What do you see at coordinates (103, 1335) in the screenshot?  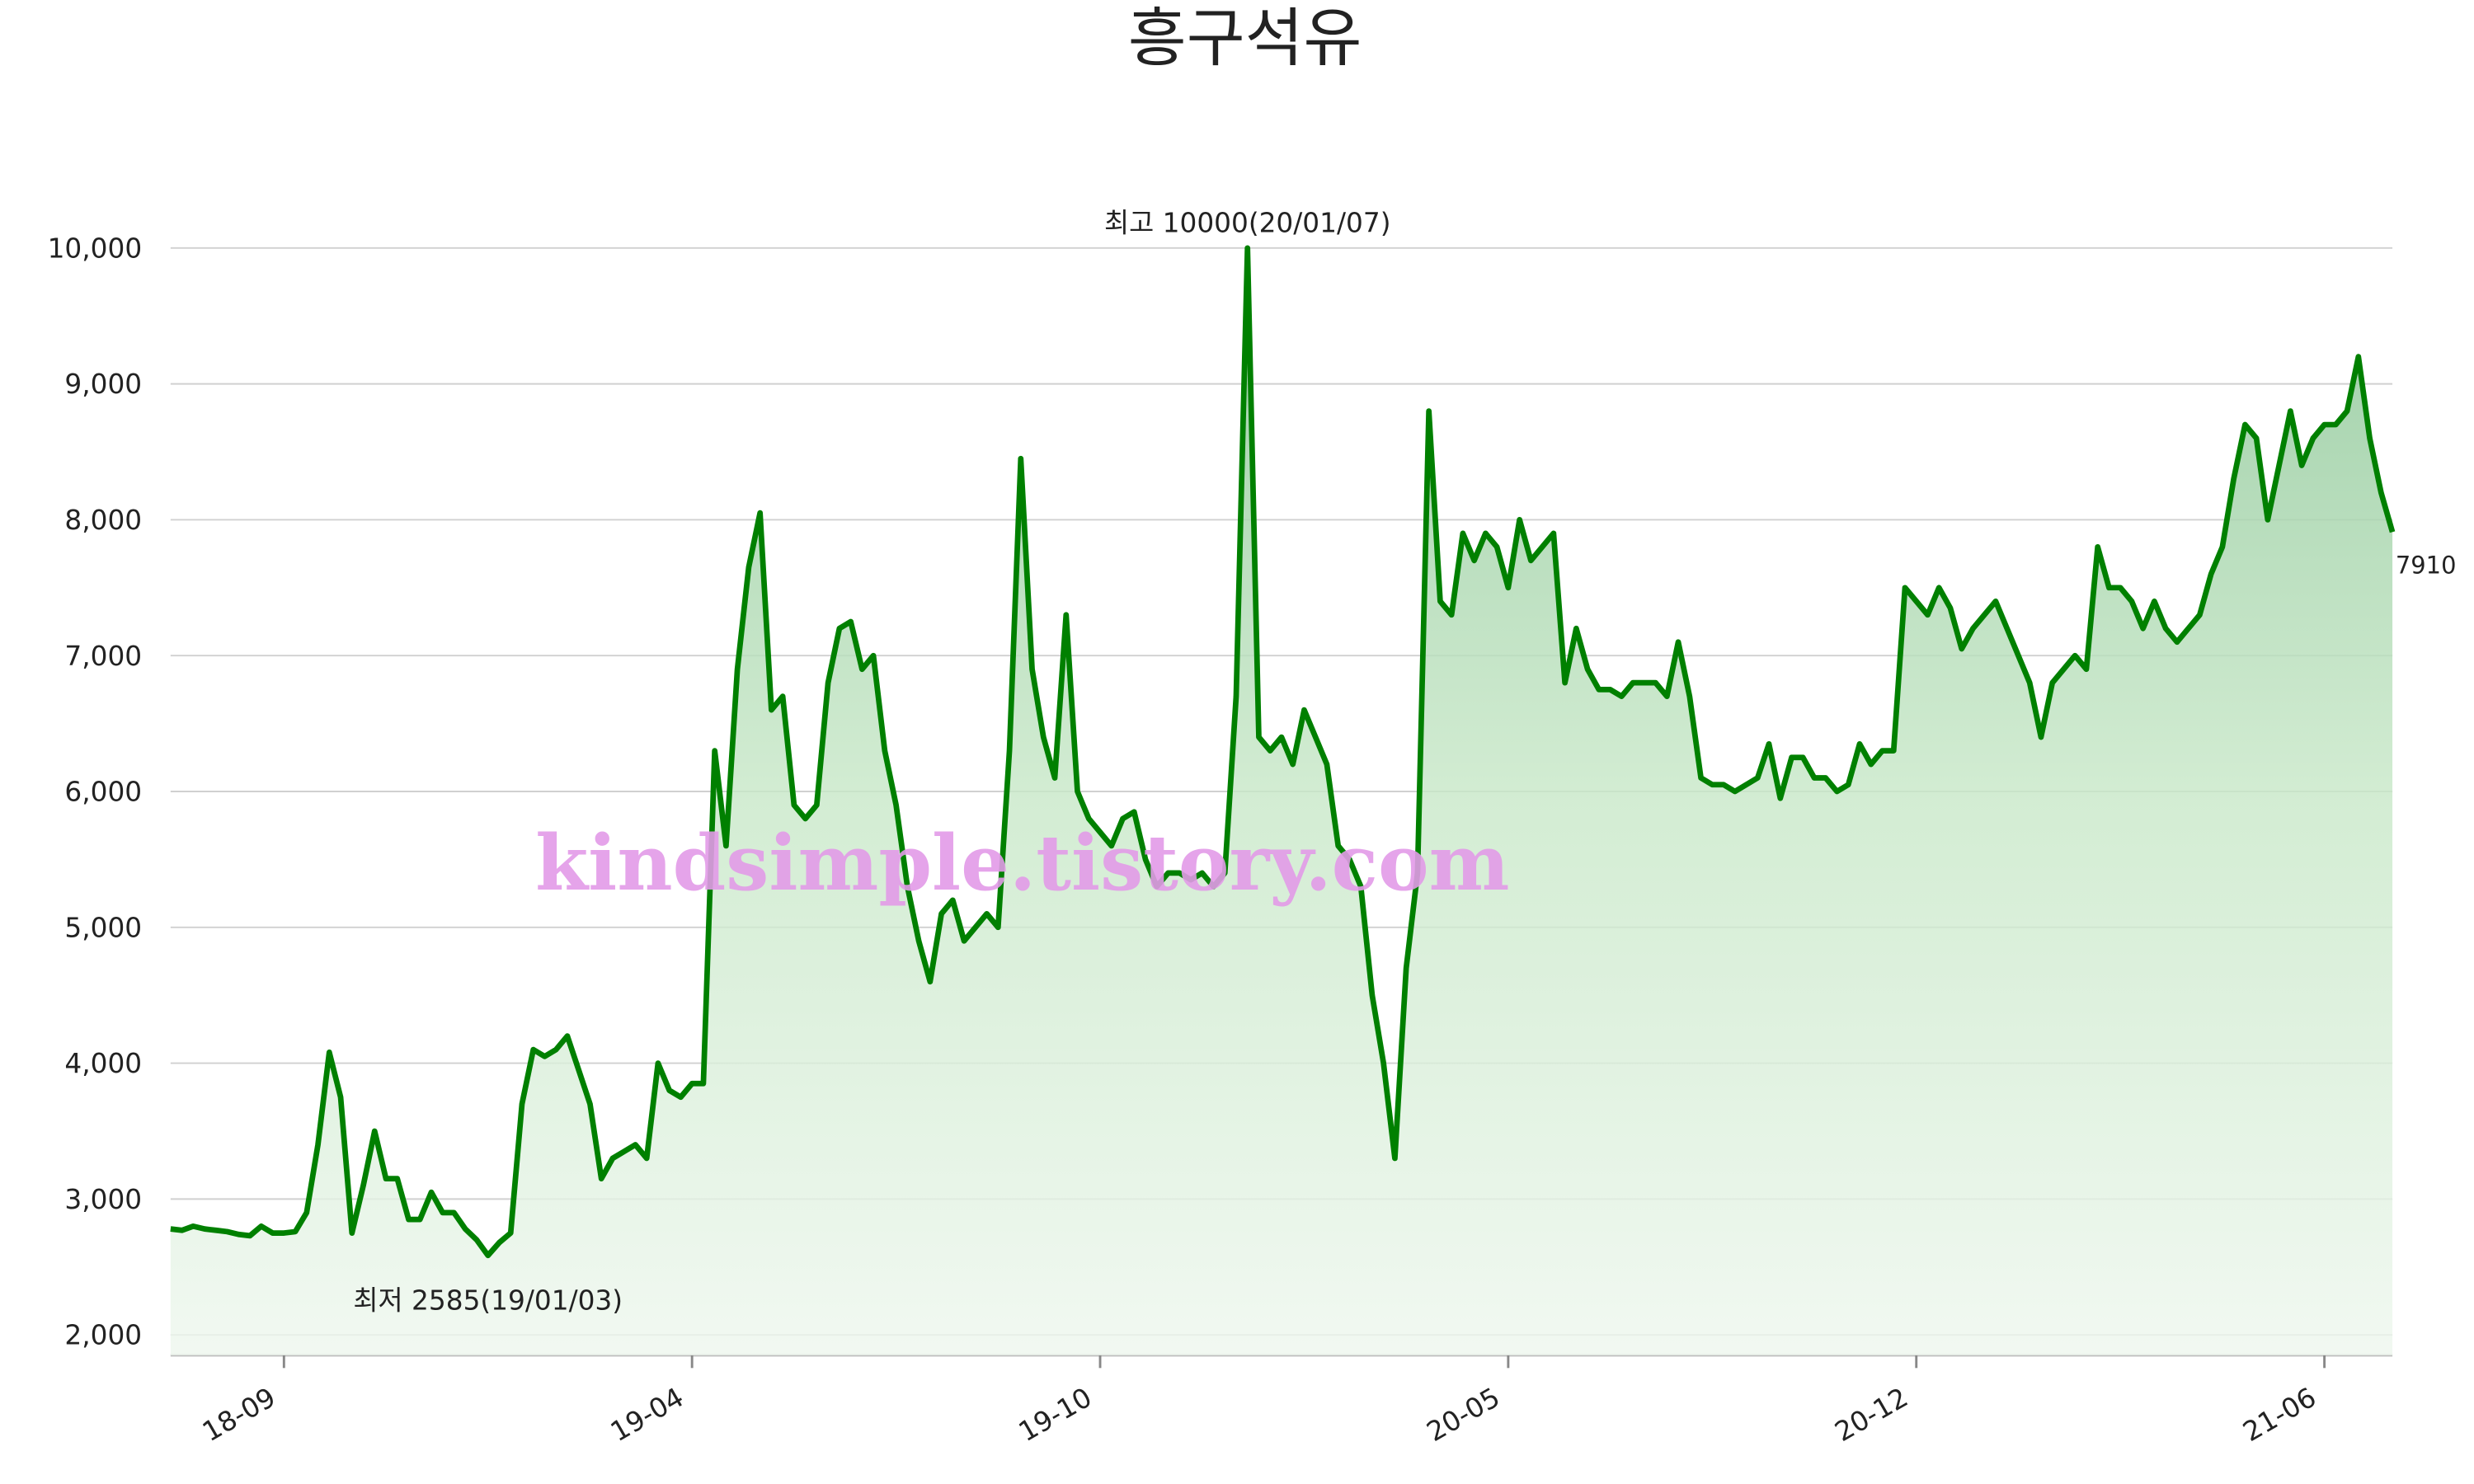 I see `y-tick-label: 2,000` at bounding box center [103, 1335].